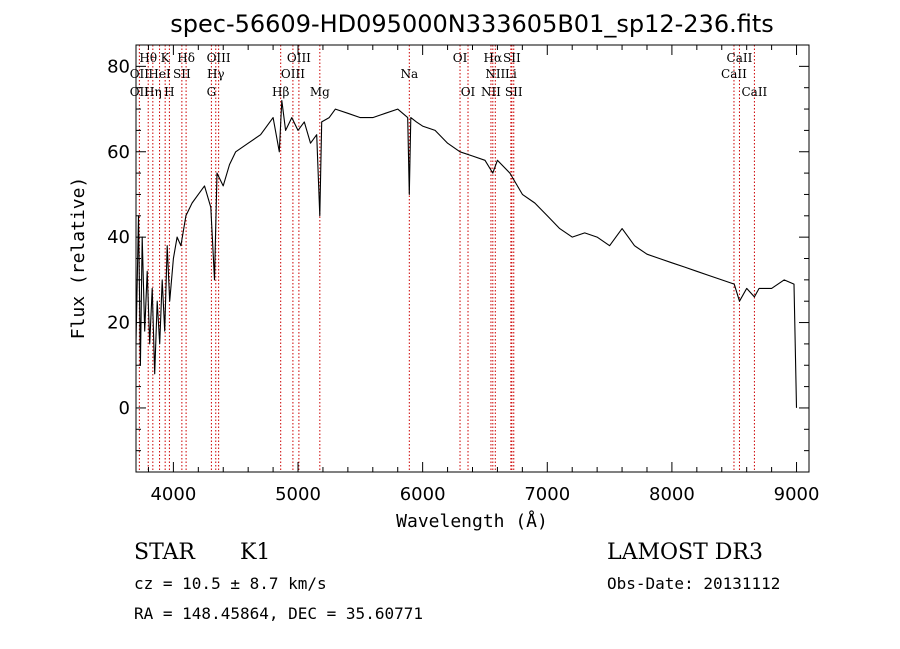  Describe the element at coordinates (672, 494) in the screenshot. I see `x-tick-label: 8000` at that location.